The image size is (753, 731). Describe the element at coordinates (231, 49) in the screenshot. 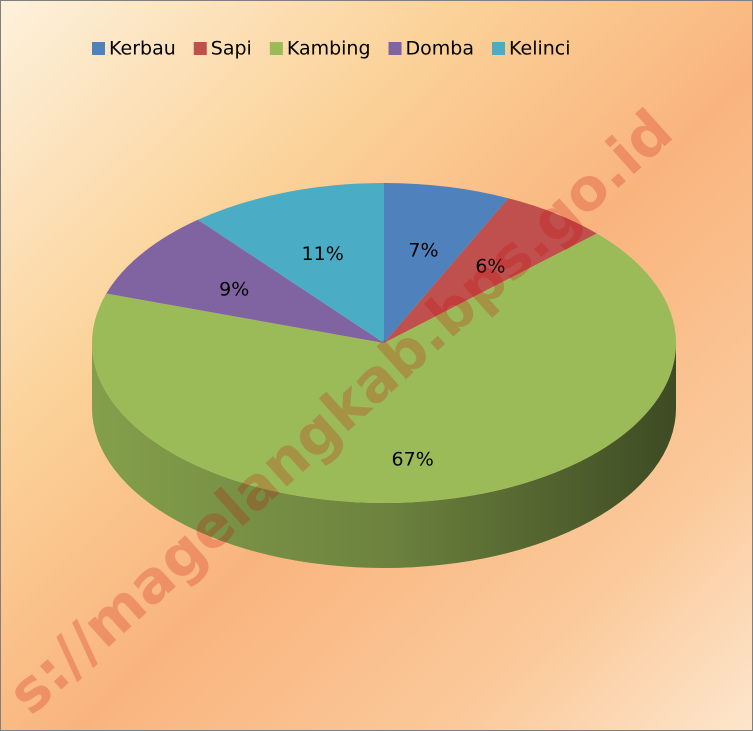

I see `legend-label: Sapi` at that location.